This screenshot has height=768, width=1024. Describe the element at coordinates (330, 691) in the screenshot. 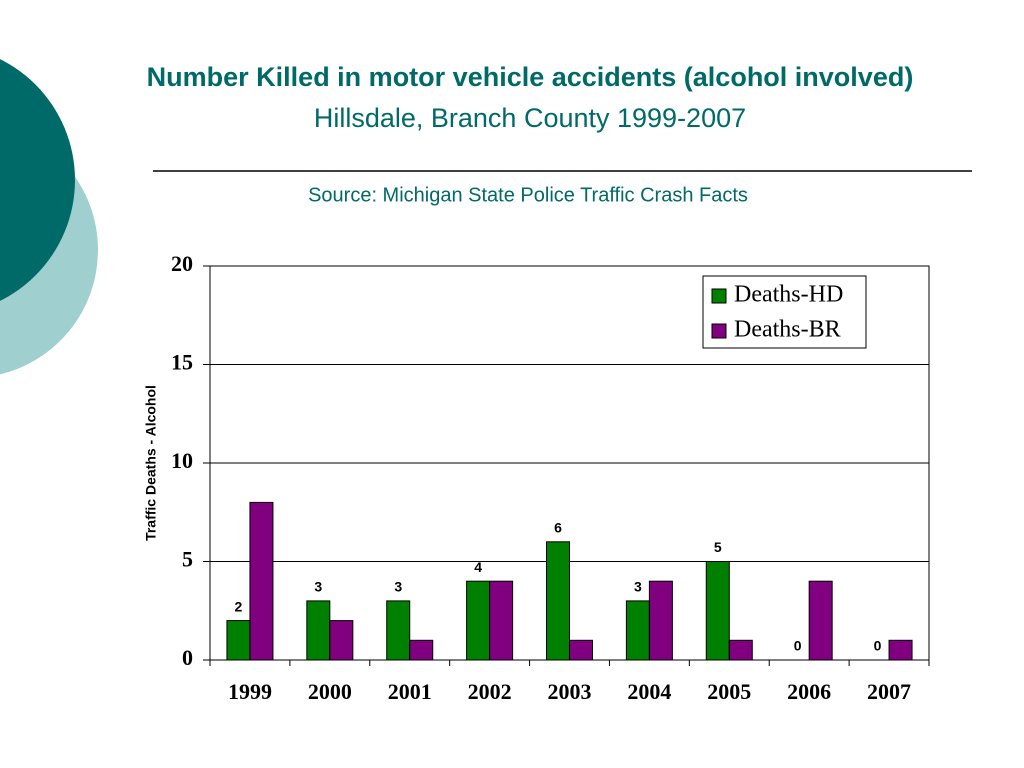

I see `x-tick-label: 2000` at that location.